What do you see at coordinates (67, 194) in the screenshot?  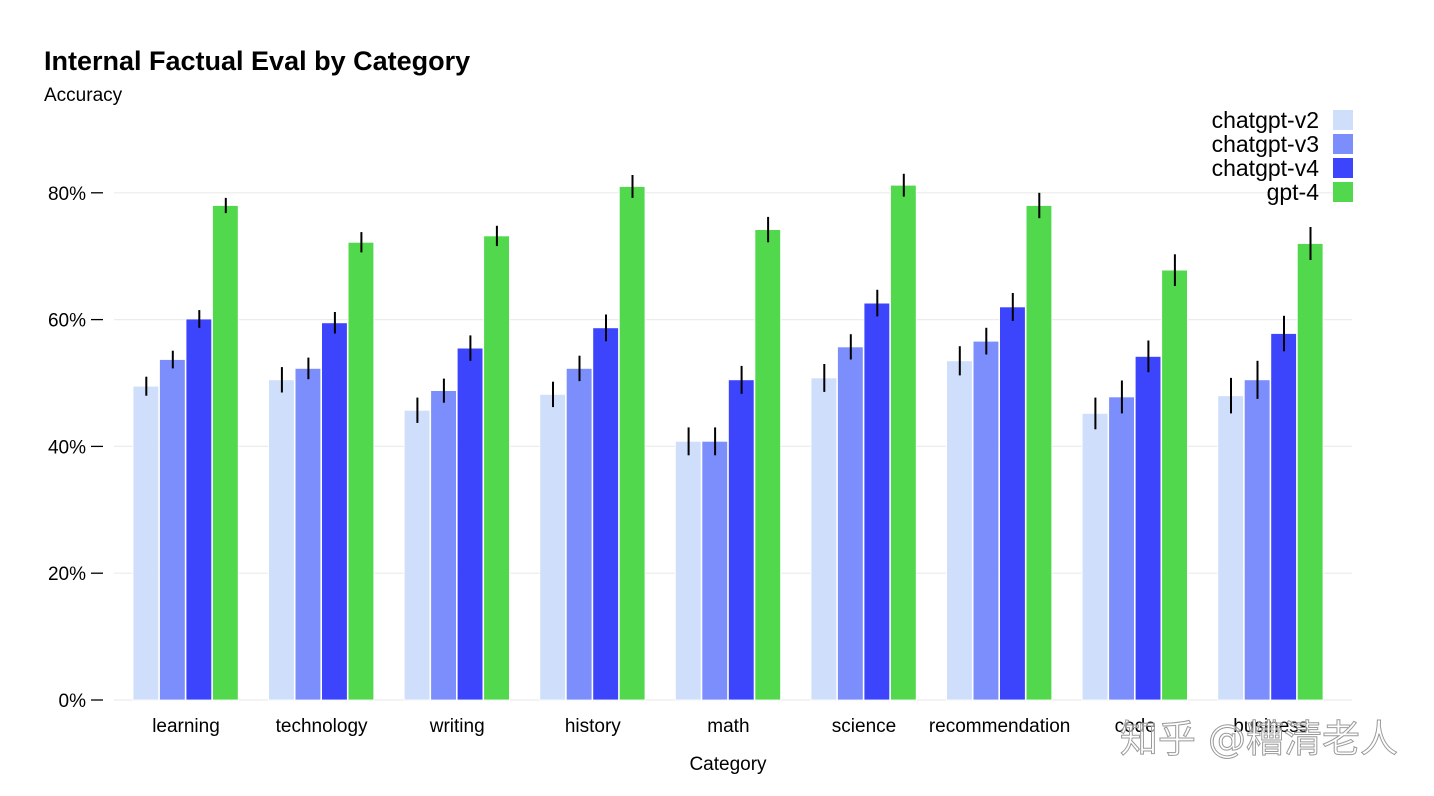 I see `y-tick-label: 80%` at bounding box center [67, 194].